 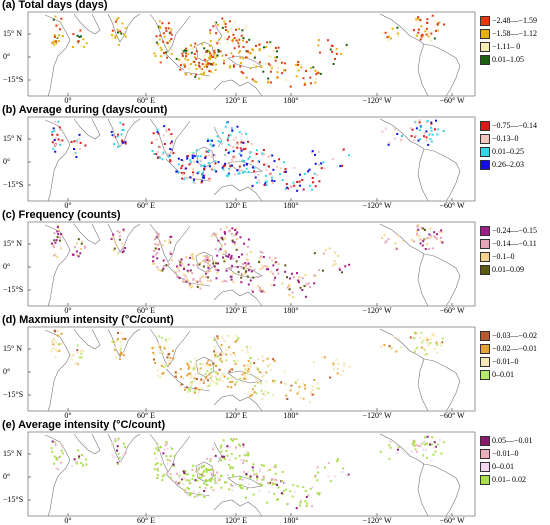 What do you see at coordinates (512, 440) in the screenshot?
I see `legend-label: 0.05—−0.01` at bounding box center [512, 440].